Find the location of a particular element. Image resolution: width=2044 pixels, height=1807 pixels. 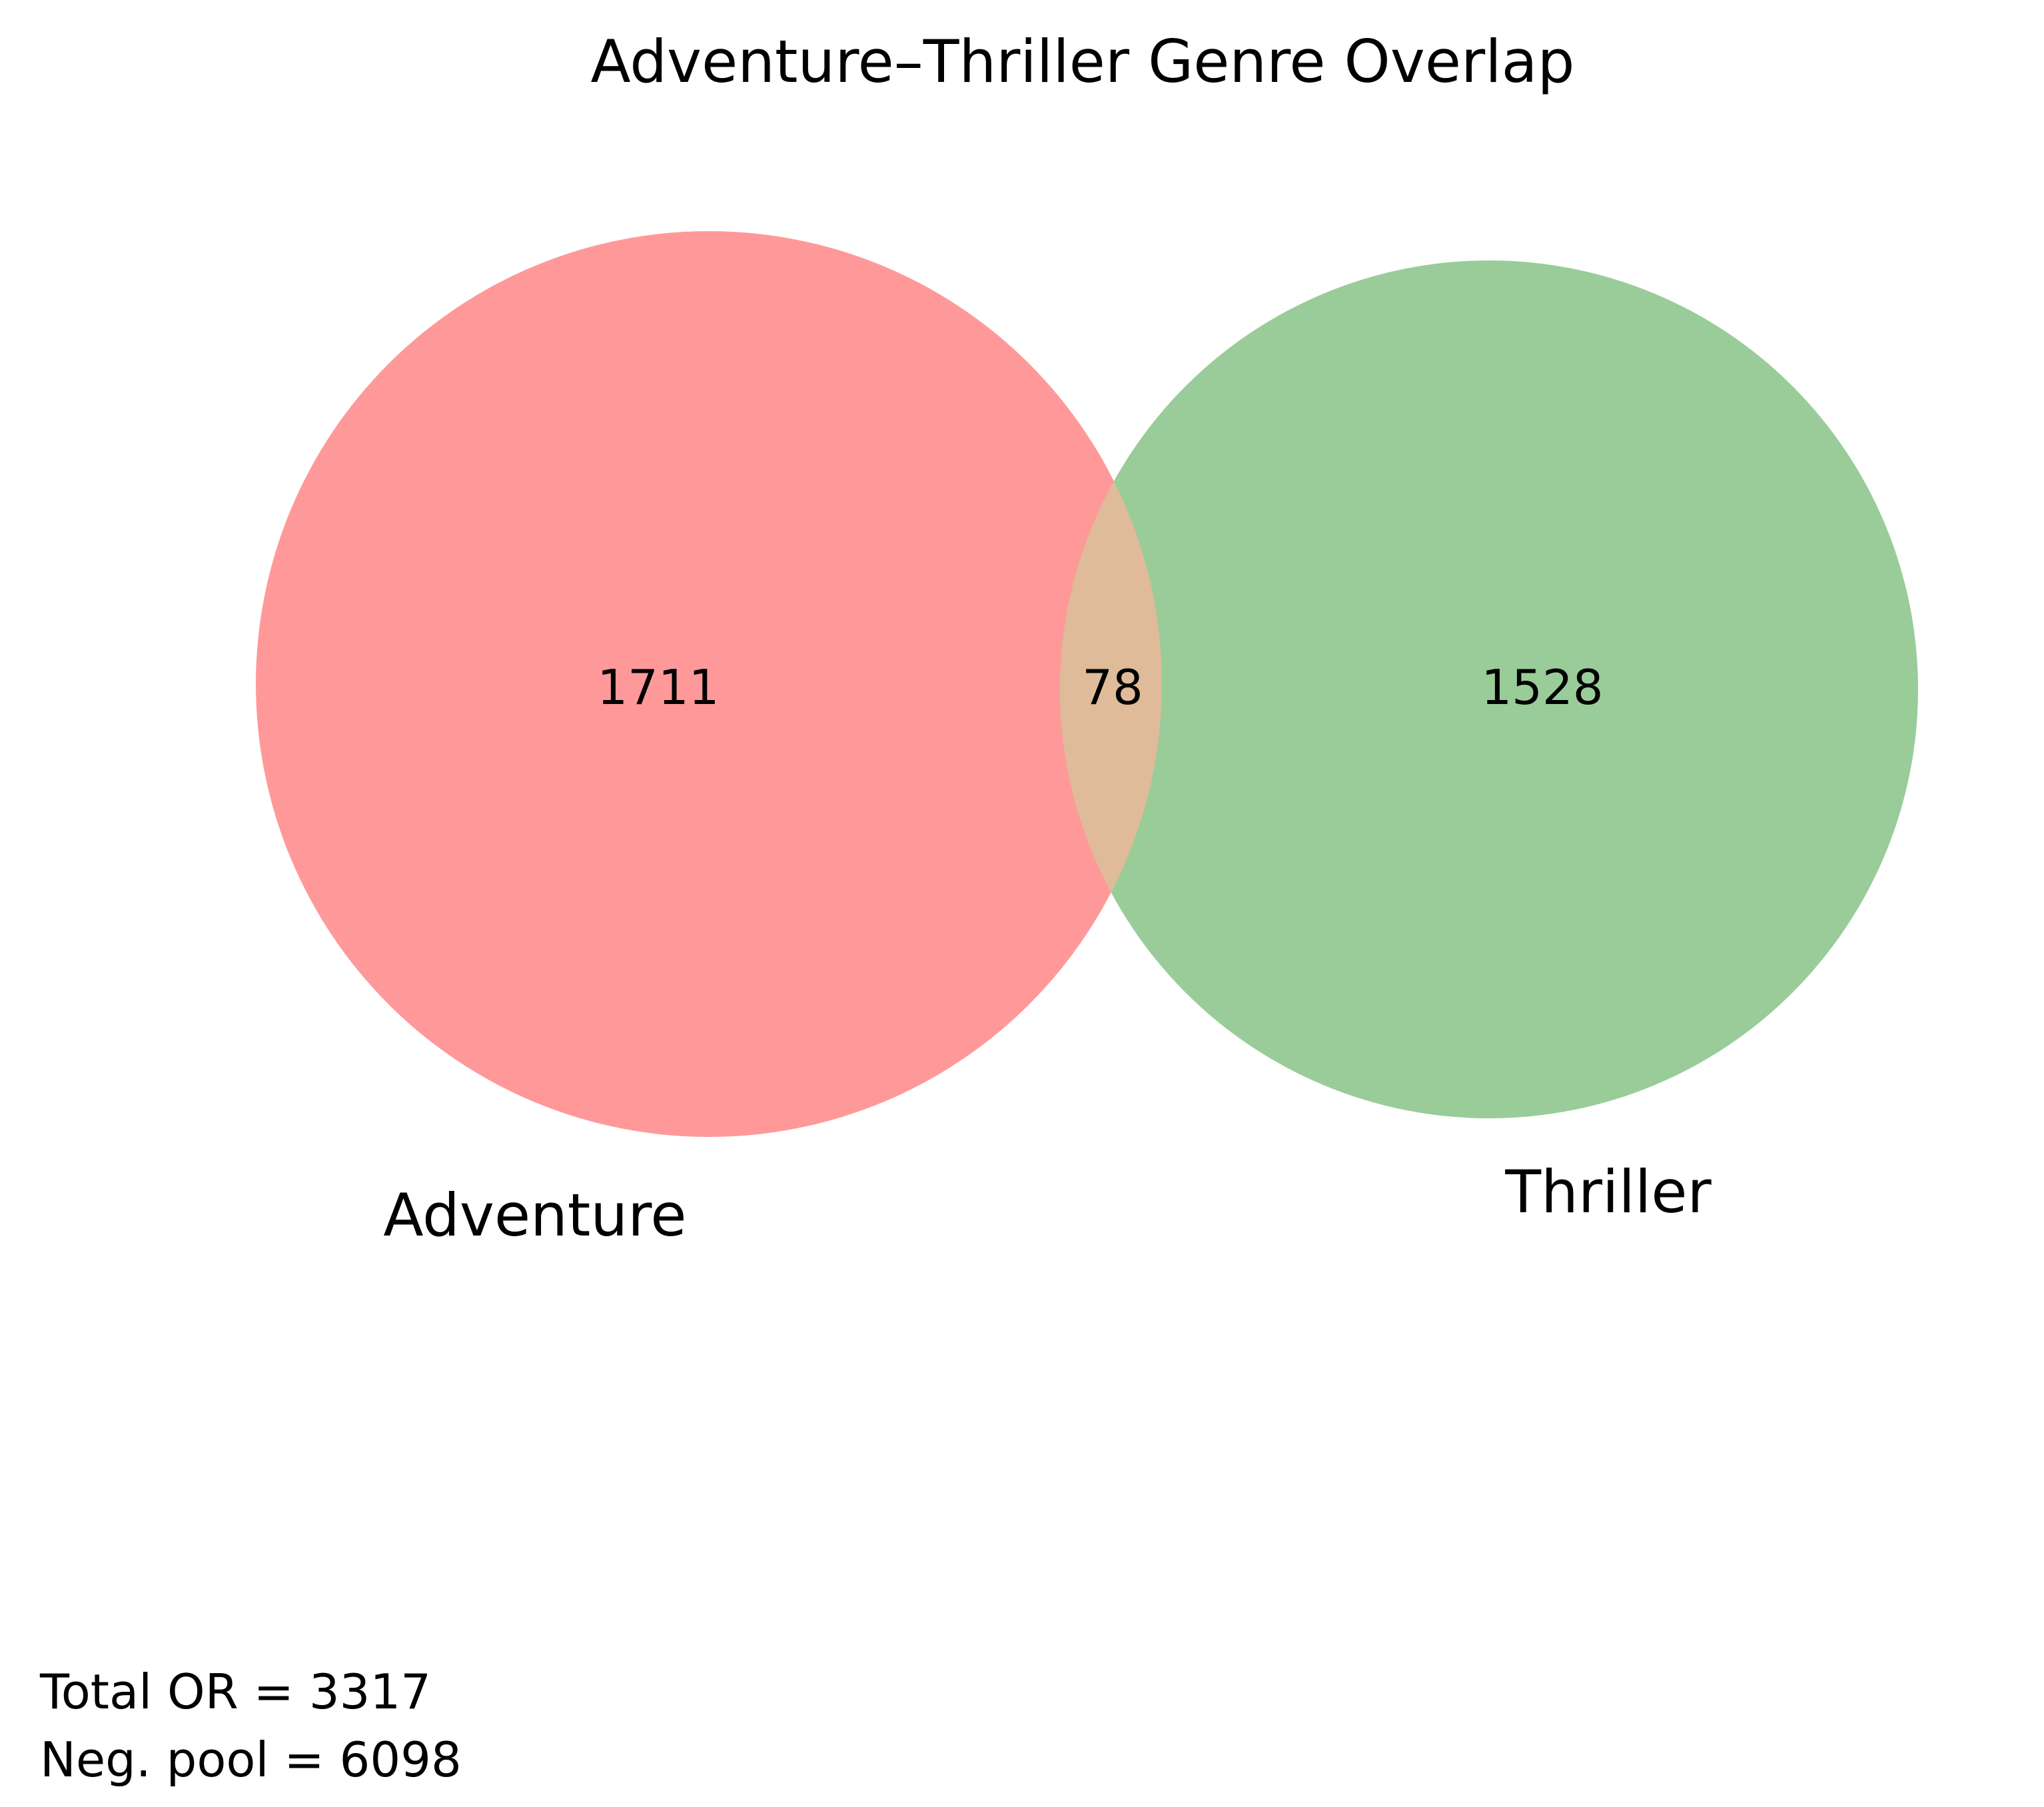

footnote-neg-pool: Neg. pool = 6098 is located at coordinates (251, 1760).